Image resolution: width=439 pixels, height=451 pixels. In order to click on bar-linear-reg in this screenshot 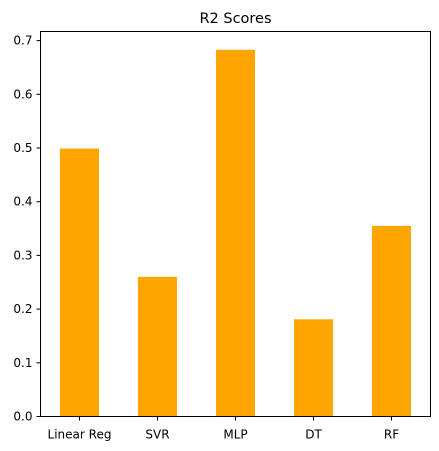, I will do `click(79, 282)`.